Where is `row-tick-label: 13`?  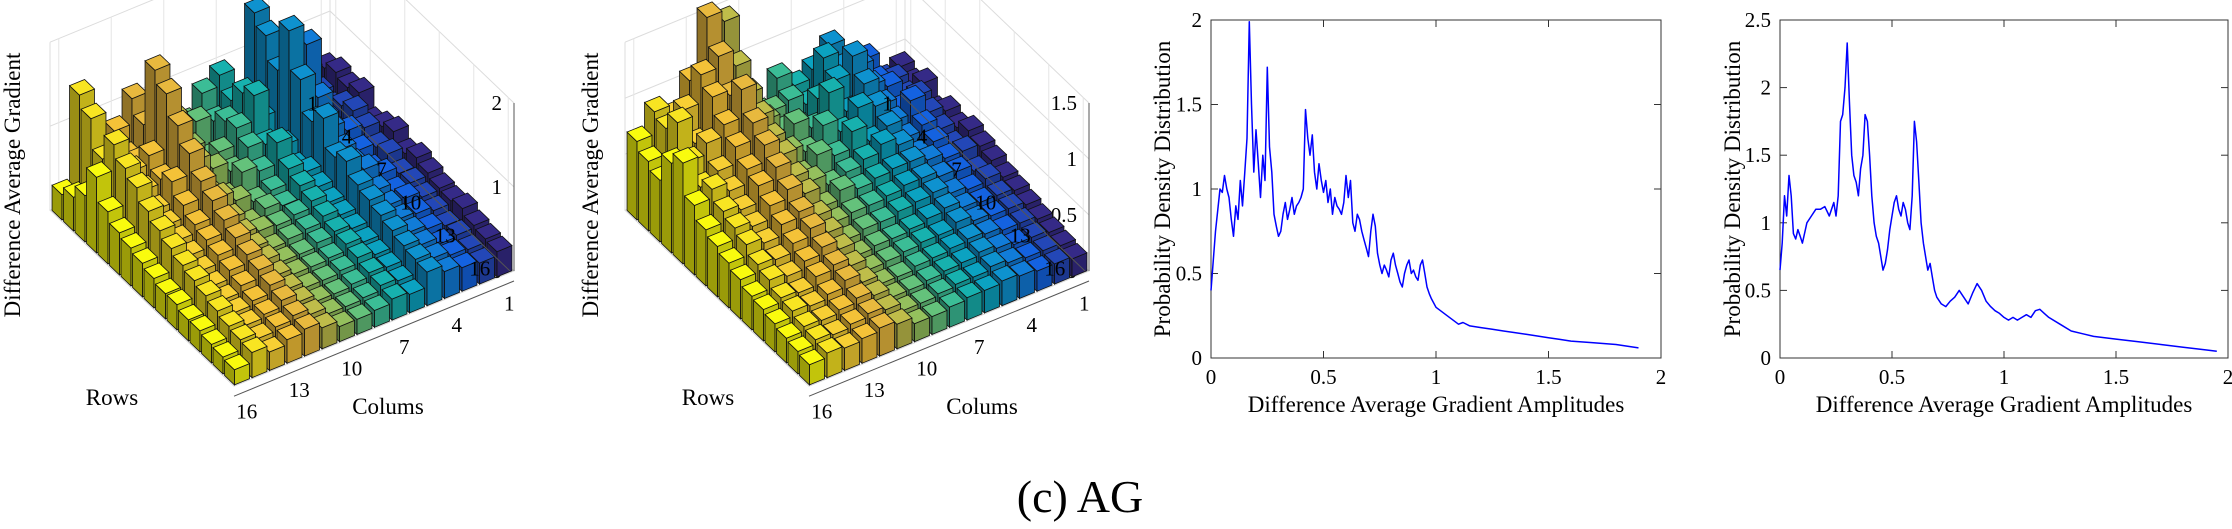
row-tick-label: 13 is located at coordinates (445, 236).